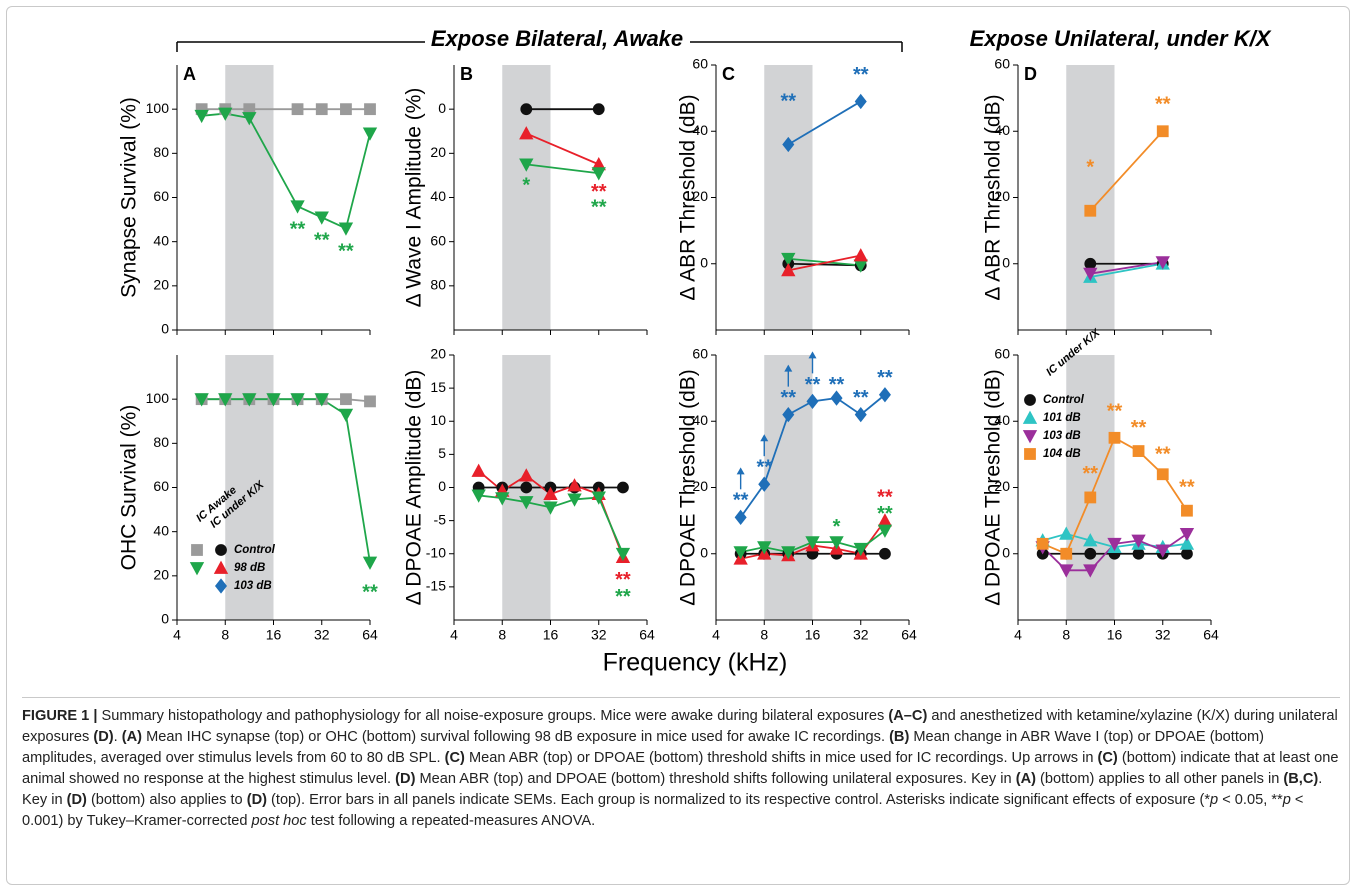 Image resolution: width=1358 pixels, height=893 pixels. What do you see at coordinates (249, 568) in the screenshot?
I see `legend-label: 98 dB` at bounding box center [249, 568].